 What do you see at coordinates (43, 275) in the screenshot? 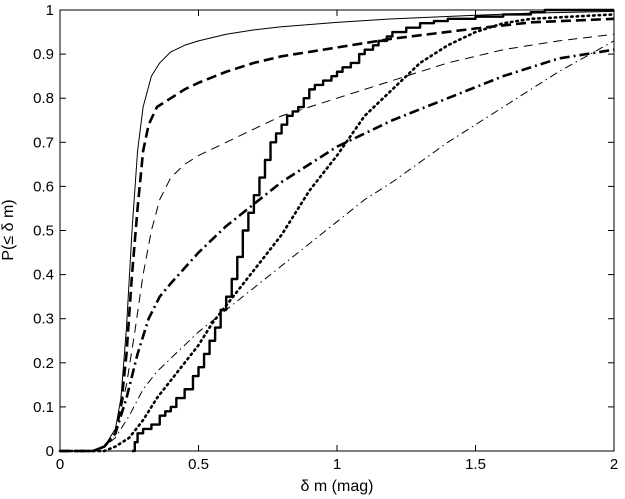
I see `y-tick-label: 0.4` at bounding box center [43, 275].